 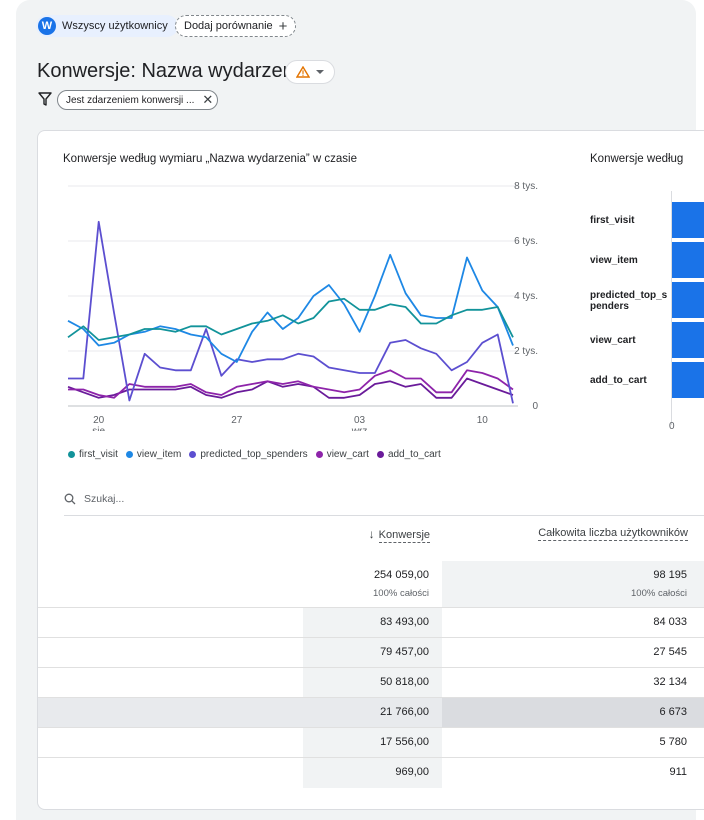 What do you see at coordinates (404, 712) in the screenshot?
I see `cell-conversions: 21 766,00` at bounding box center [404, 712].